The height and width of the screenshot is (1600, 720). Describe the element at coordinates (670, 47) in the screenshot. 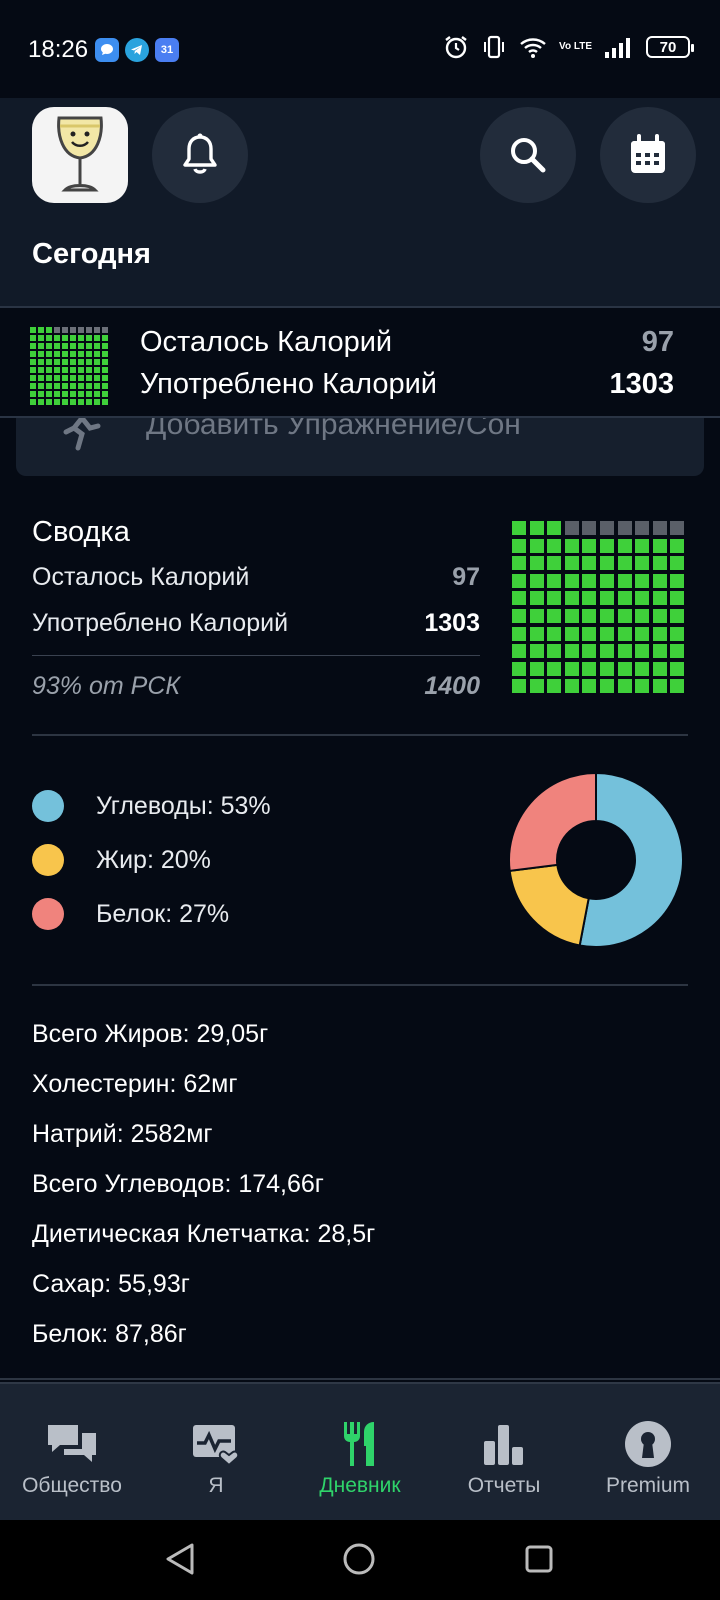

I see `battery-indicator: 70` at that location.